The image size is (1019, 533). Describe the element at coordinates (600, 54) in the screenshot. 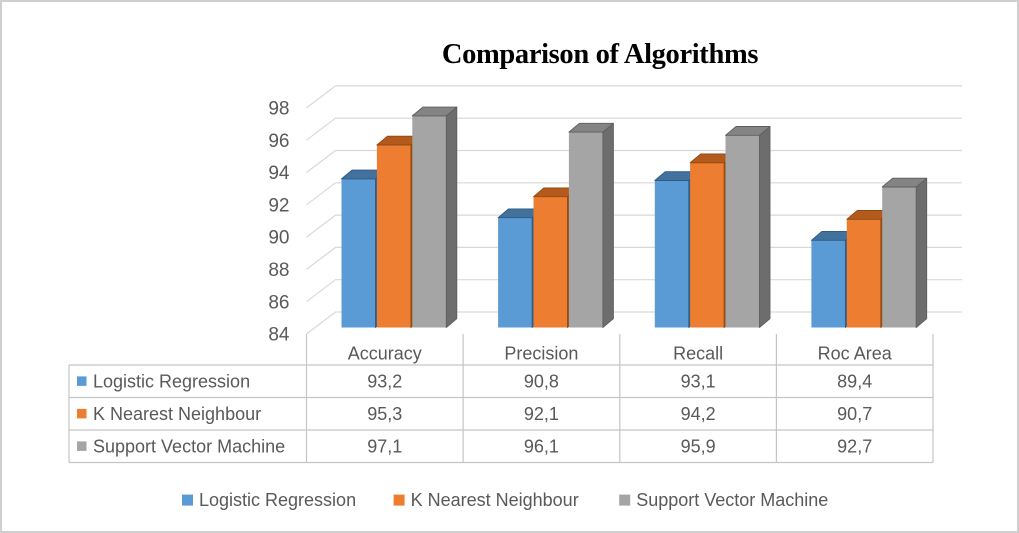

I see `svg-text: Comparison of Algorithms` at that location.